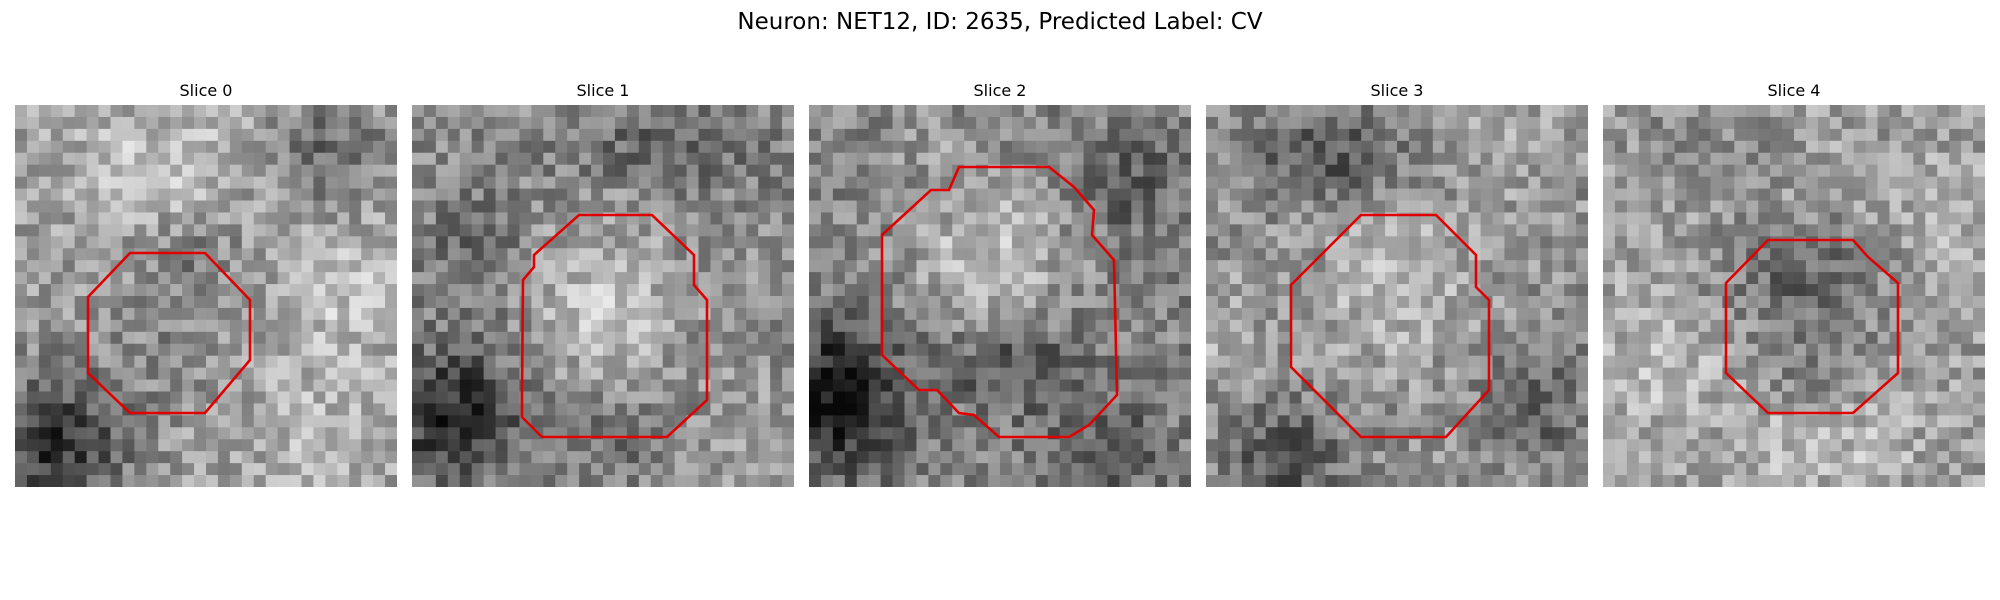 The width and height of the screenshot is (2000, 600). I want to click on slice-title: Slice 4, so click(1794, 90).